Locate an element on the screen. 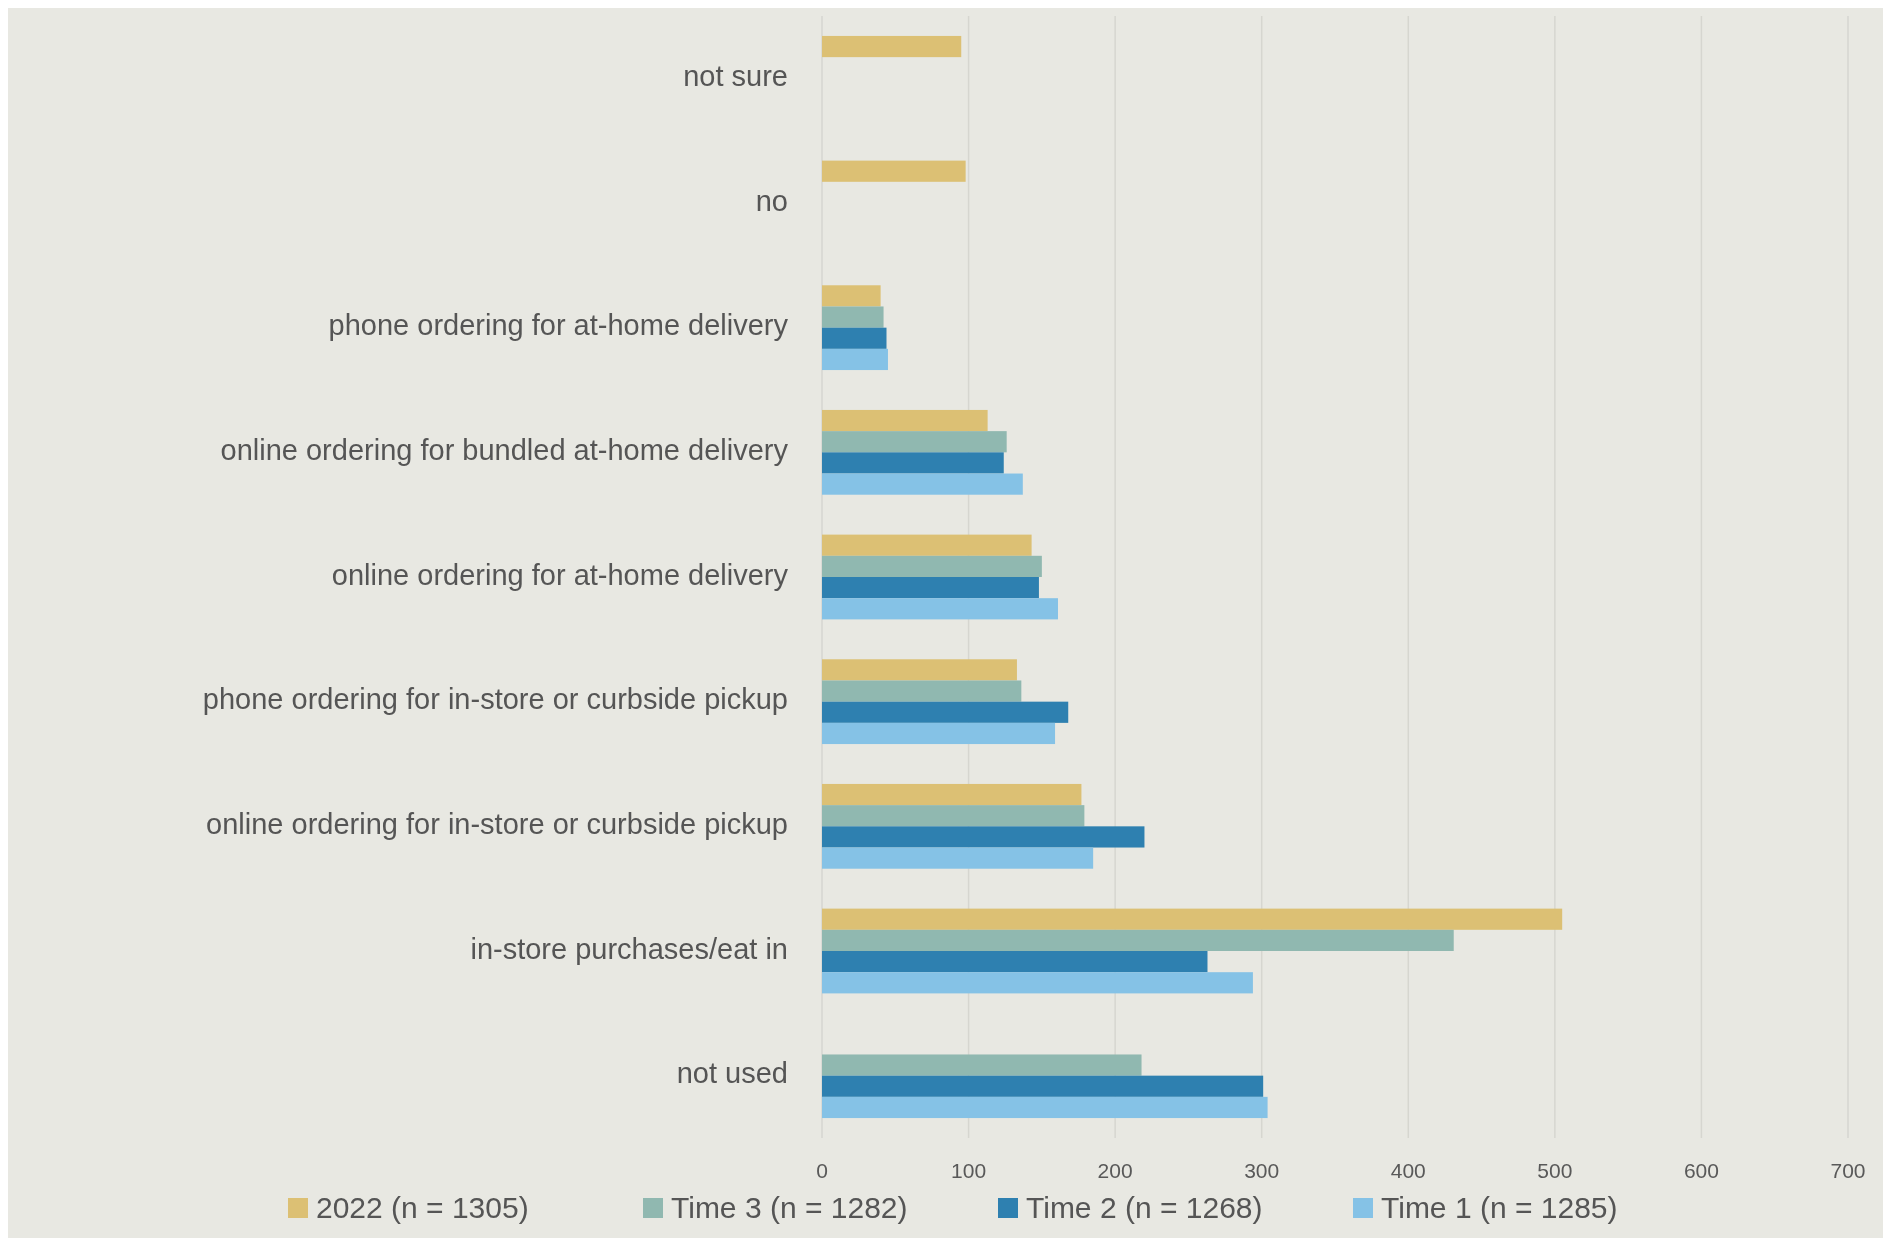  y-tick-label: no is located at coordinates (771, 200).